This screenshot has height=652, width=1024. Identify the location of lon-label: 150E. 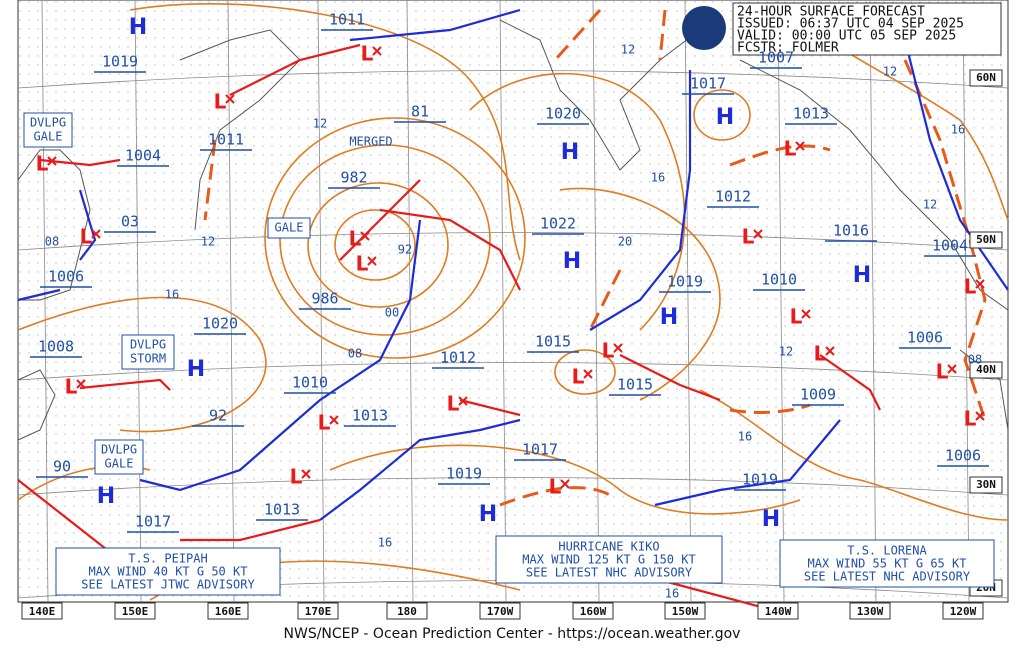
(135, 611).